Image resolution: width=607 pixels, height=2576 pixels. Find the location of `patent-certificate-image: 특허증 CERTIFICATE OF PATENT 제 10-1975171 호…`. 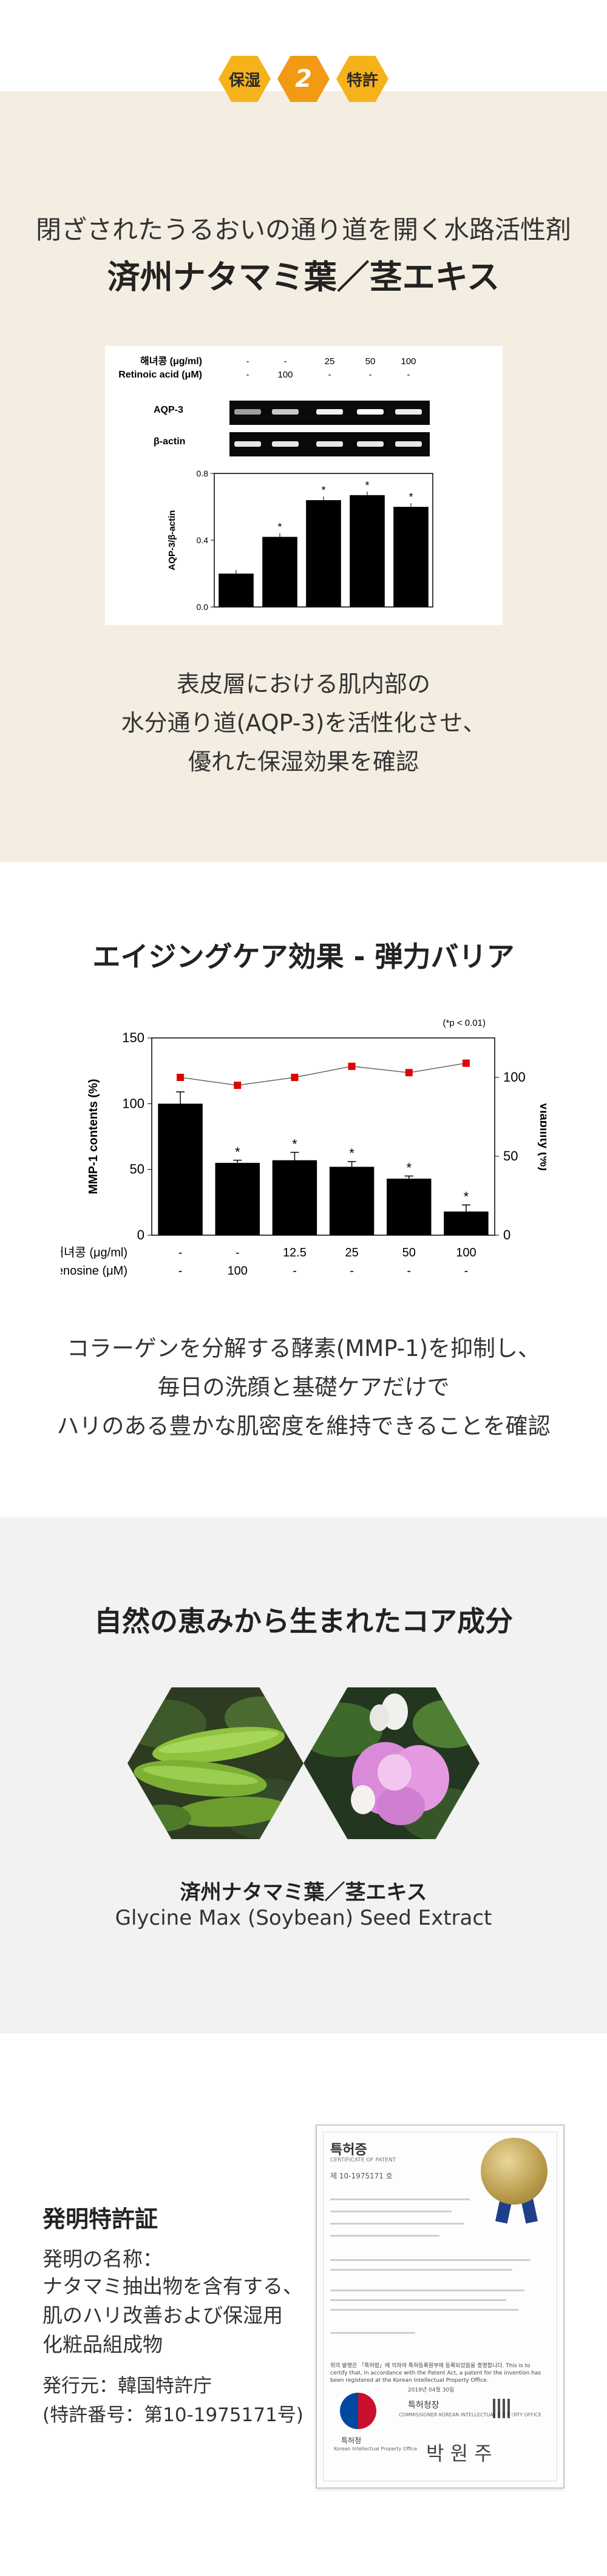

patent-certificate-image: 특허증 CERTIFICATE OF PATENT 제 10-1975171 호… is located at coordinates (440, 2306).